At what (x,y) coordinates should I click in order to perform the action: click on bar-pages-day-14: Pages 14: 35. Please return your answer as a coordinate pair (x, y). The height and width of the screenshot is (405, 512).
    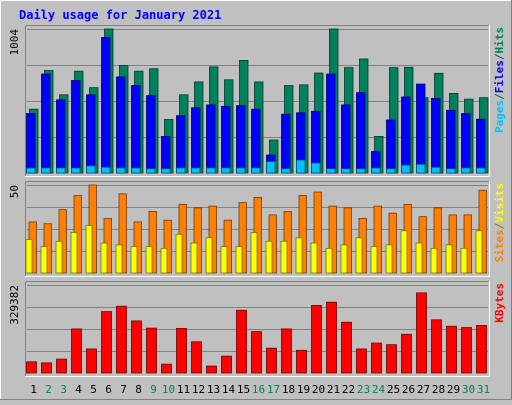
    Looking at the image, I should click on (226, 170).